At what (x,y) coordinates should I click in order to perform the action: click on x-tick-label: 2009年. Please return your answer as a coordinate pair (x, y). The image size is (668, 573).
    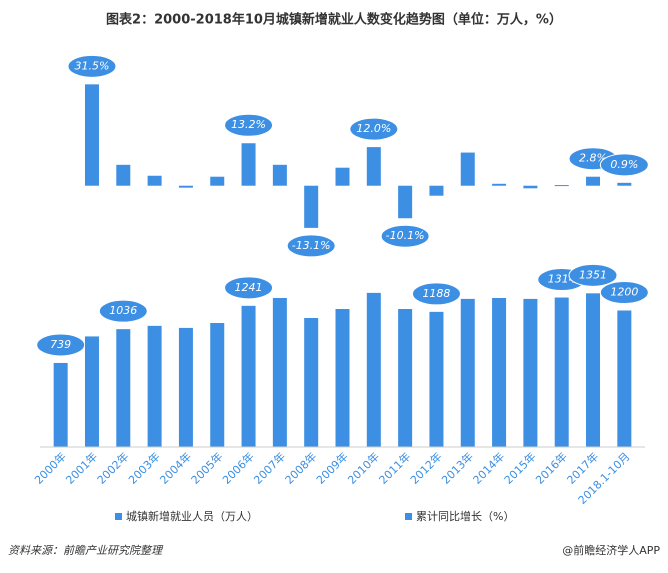
    Looking at the image, I should click on (331, 467).